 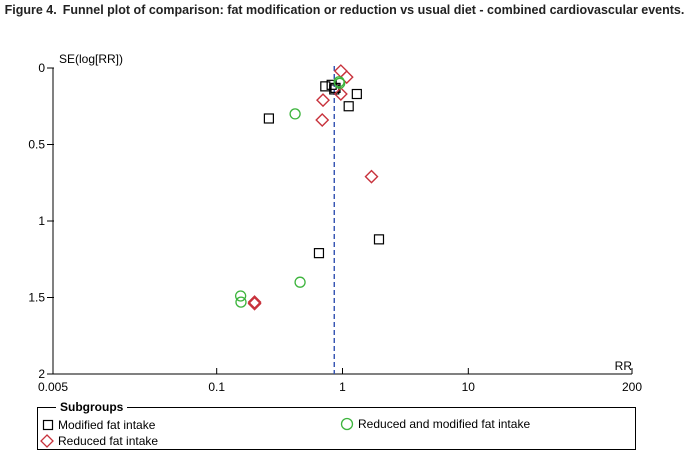 I want to click on y-tick-label: 0, so click(x=41, y=68).